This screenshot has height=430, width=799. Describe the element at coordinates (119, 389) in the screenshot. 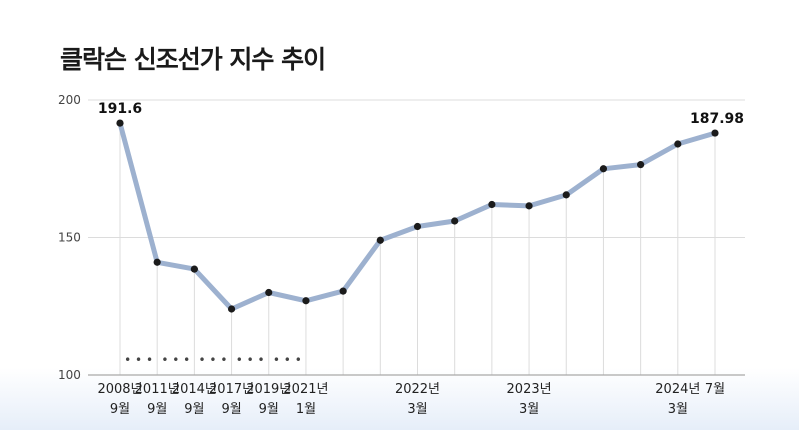

I see `x-tick-label: 2008년` at that location.